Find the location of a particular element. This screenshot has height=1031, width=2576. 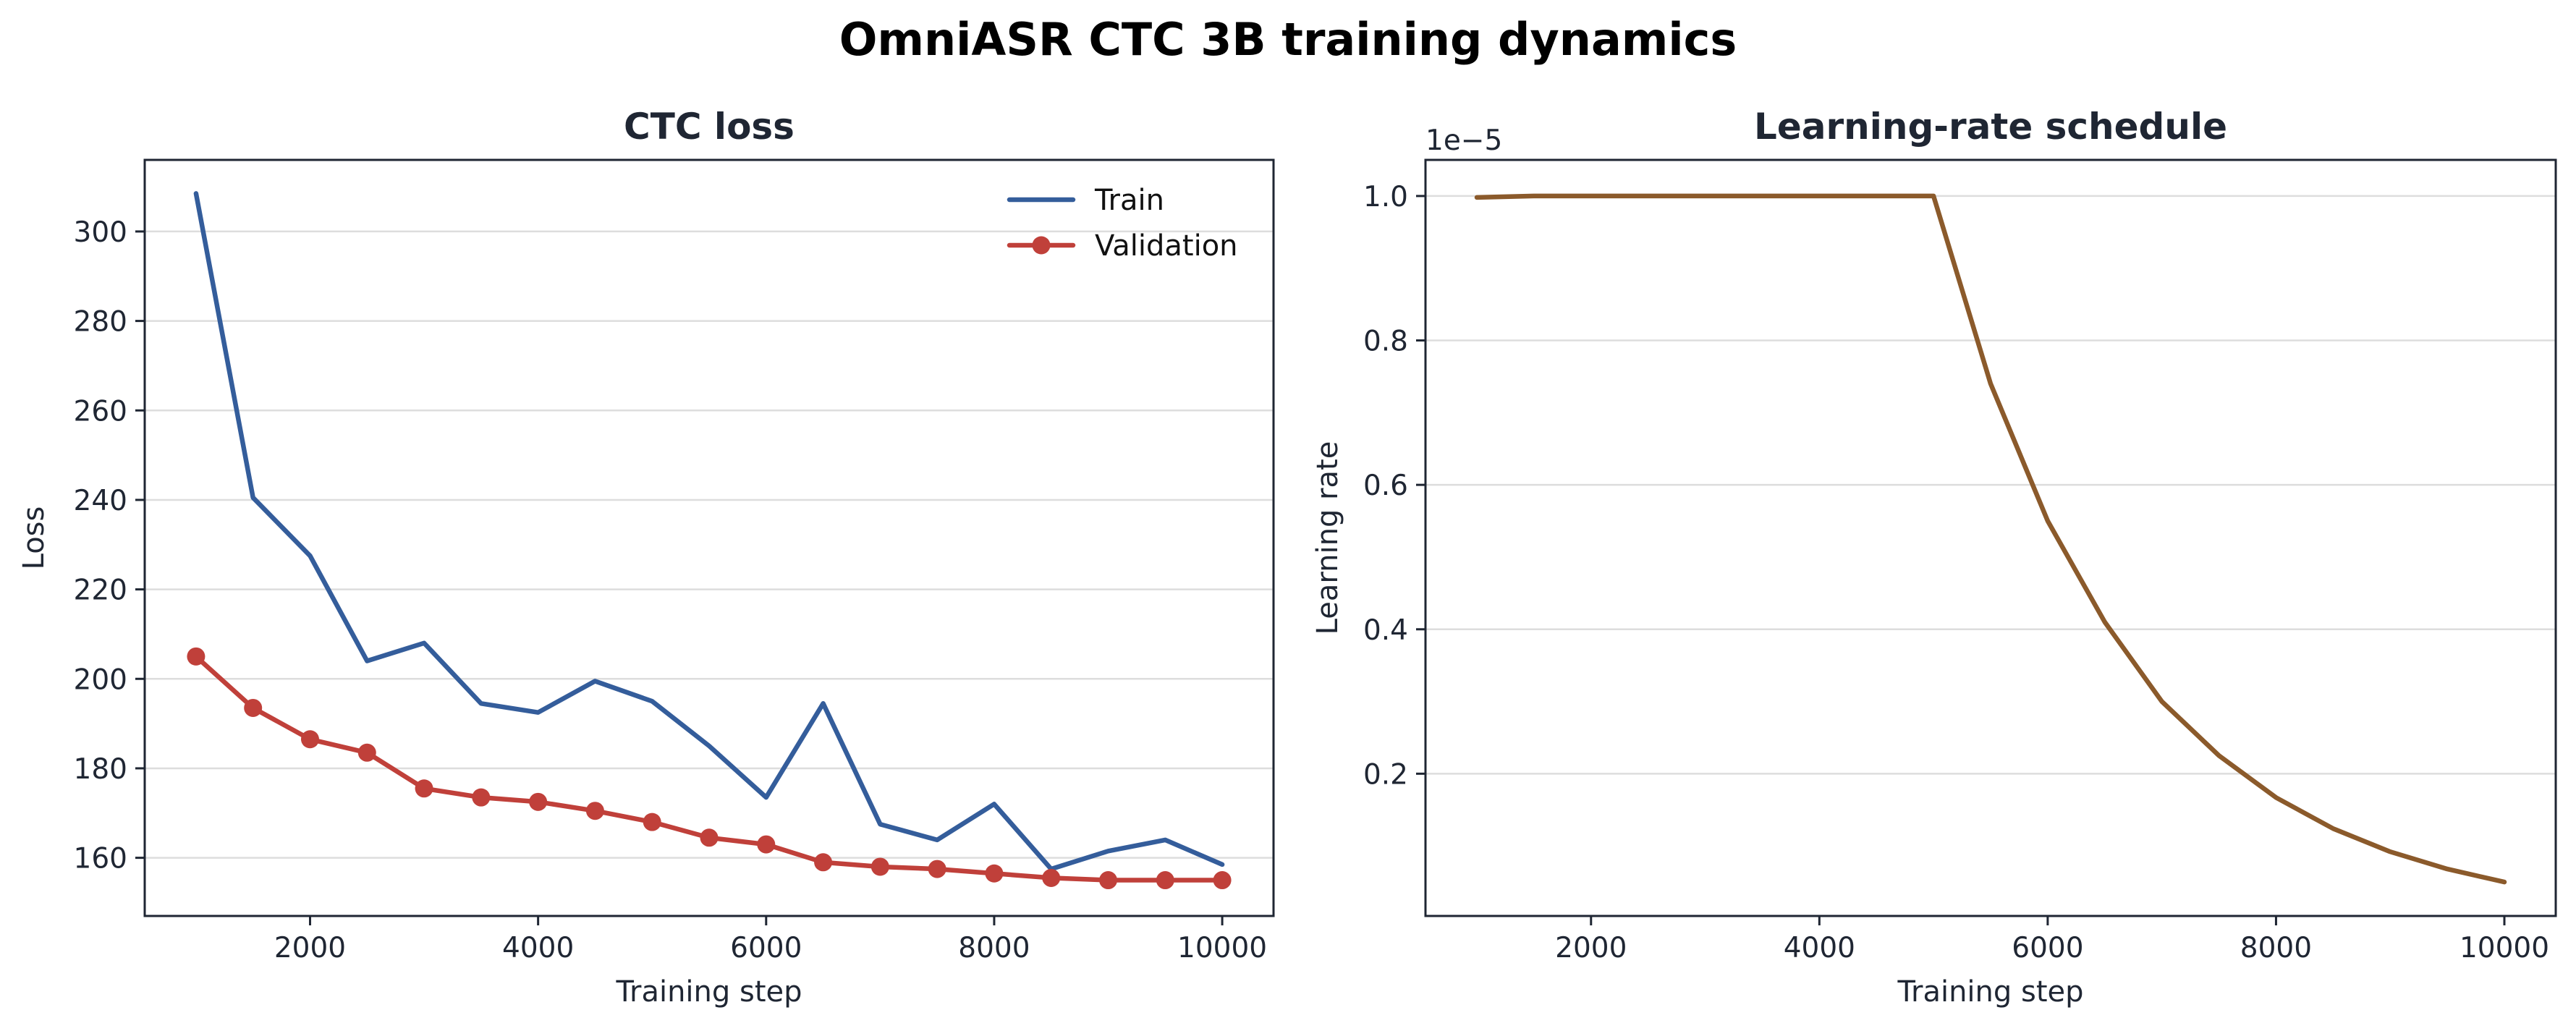

legend-entry: Train is located at coordinates (1129, 201).